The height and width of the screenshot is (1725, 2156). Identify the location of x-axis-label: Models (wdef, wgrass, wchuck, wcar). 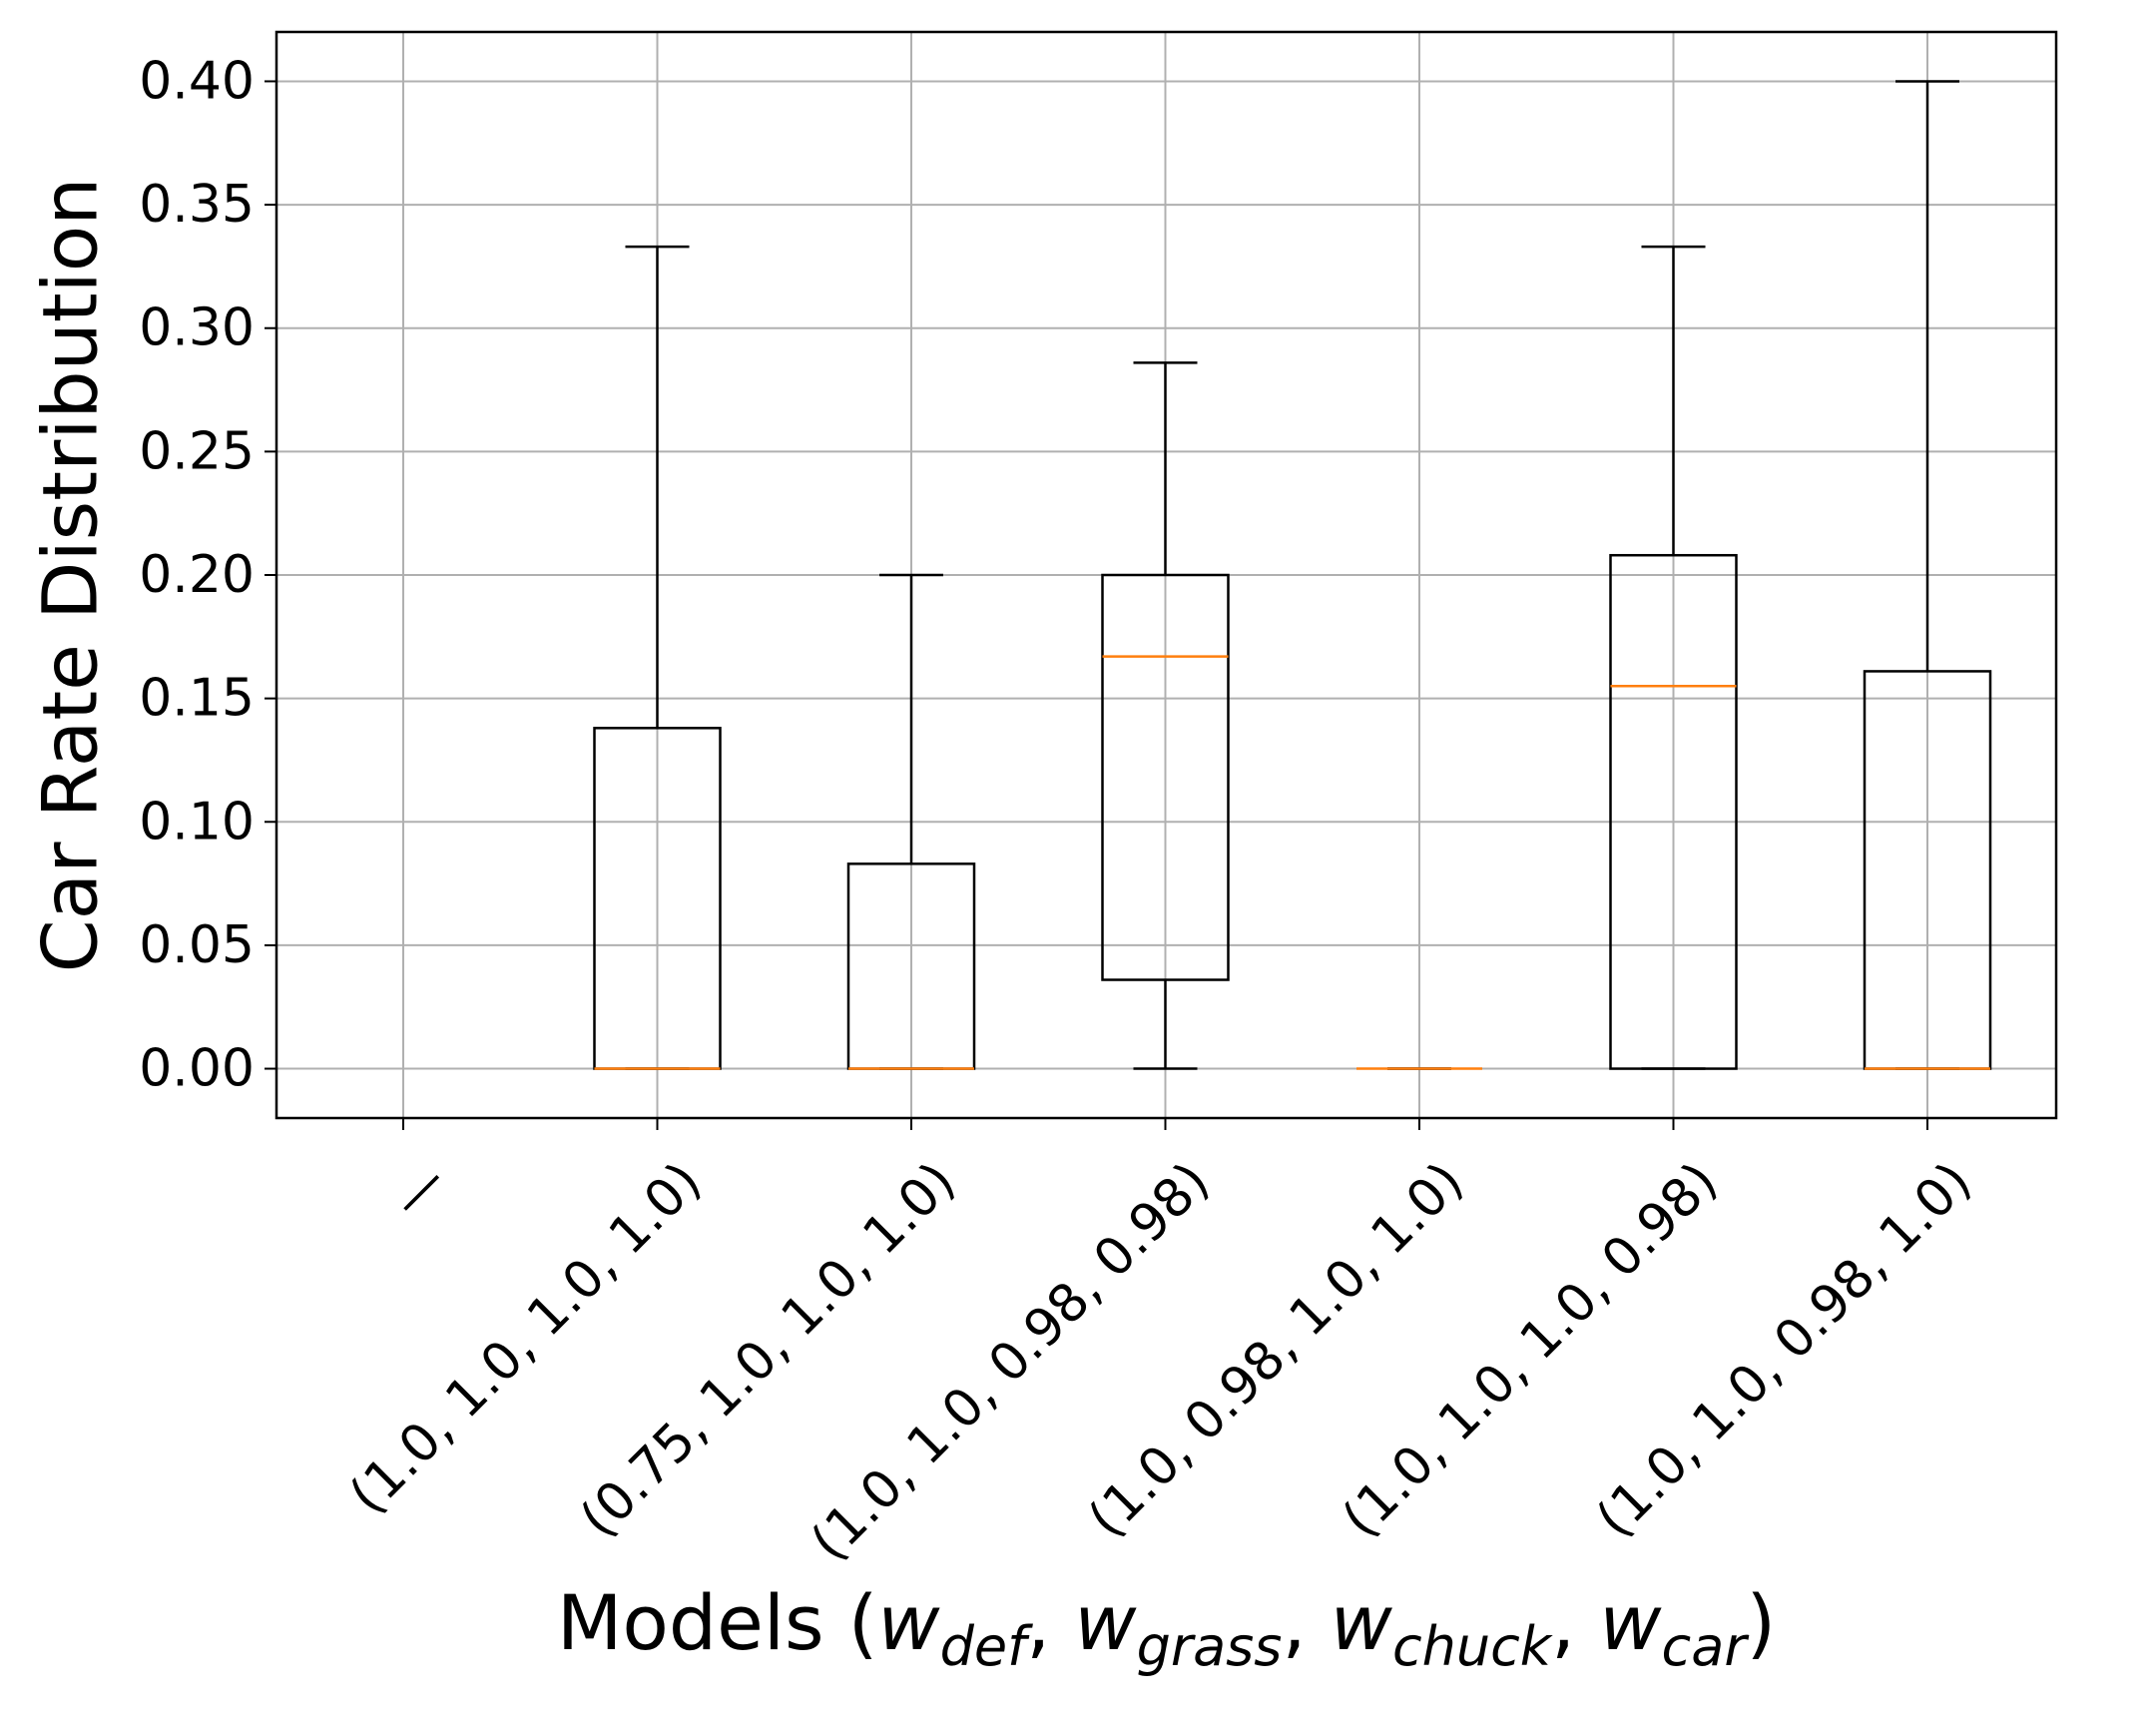
(1166, 1628).